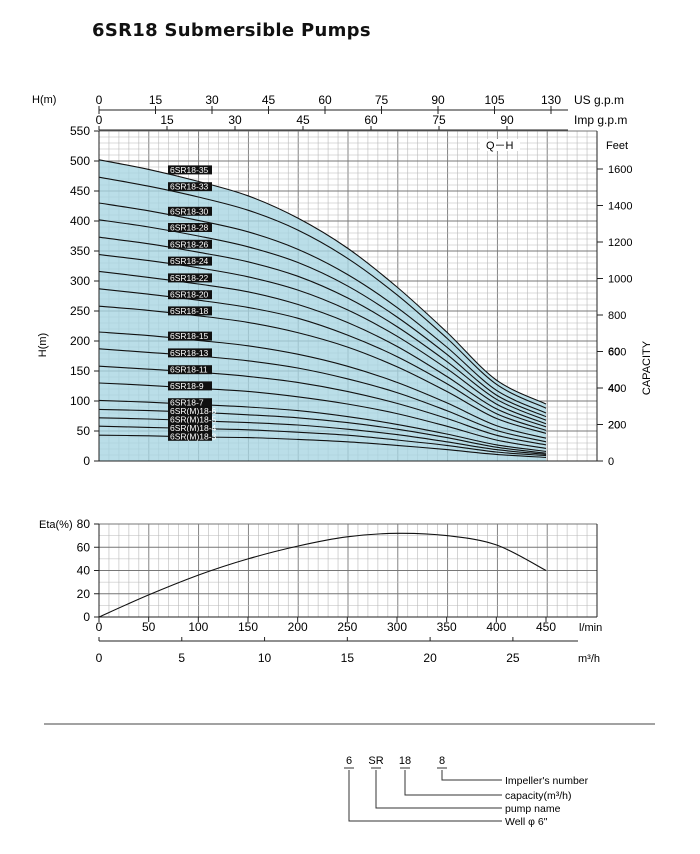 This screenshot has width=700, height=854. I want to click on series-label: 6SR18-9, so click(187, 386).